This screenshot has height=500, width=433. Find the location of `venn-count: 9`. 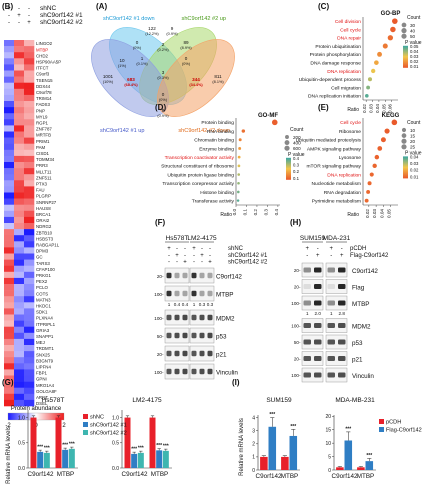

venn-count: 9 is located at coordinates (172, 28).